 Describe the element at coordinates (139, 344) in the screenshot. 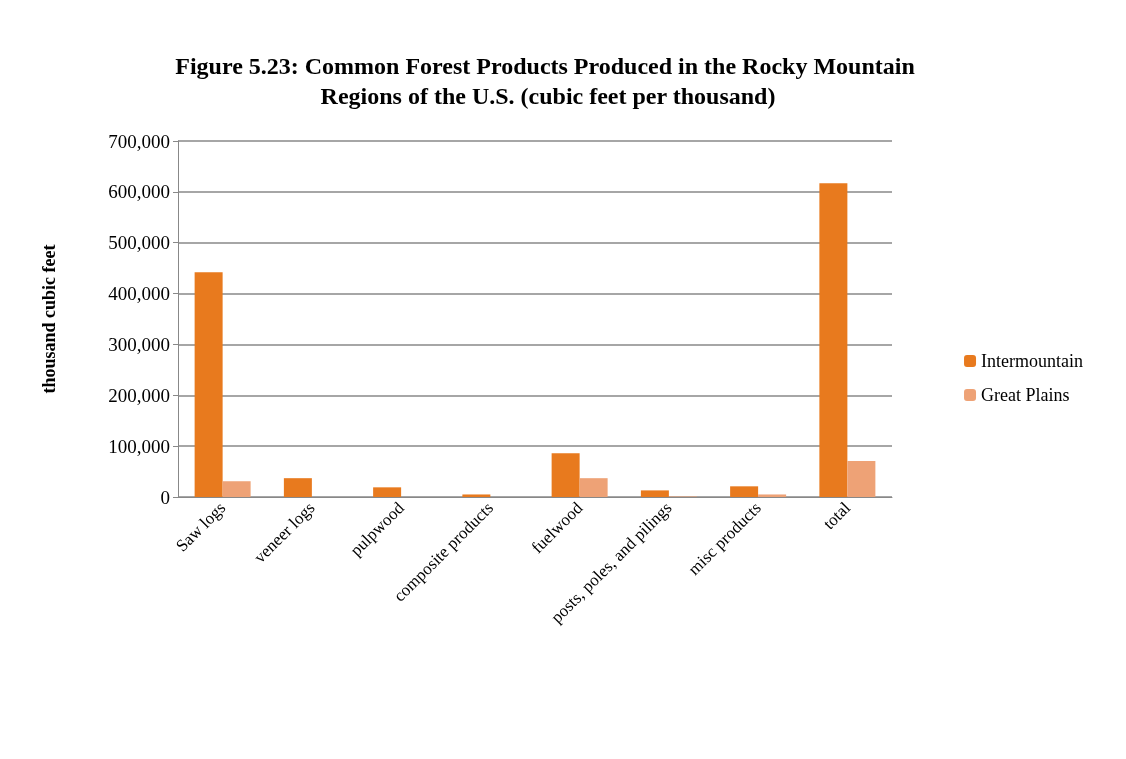

I see `y-tick-label: 300,000` at that location.